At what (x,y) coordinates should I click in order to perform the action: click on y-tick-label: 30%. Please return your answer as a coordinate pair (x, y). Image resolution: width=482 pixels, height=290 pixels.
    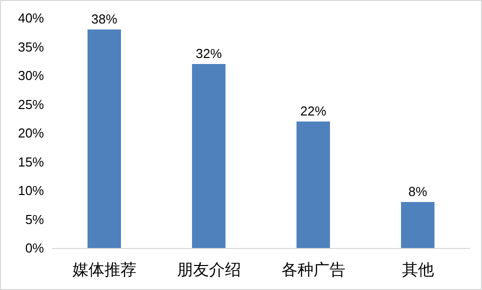
    Looking at the image, I should click on (31, 75).